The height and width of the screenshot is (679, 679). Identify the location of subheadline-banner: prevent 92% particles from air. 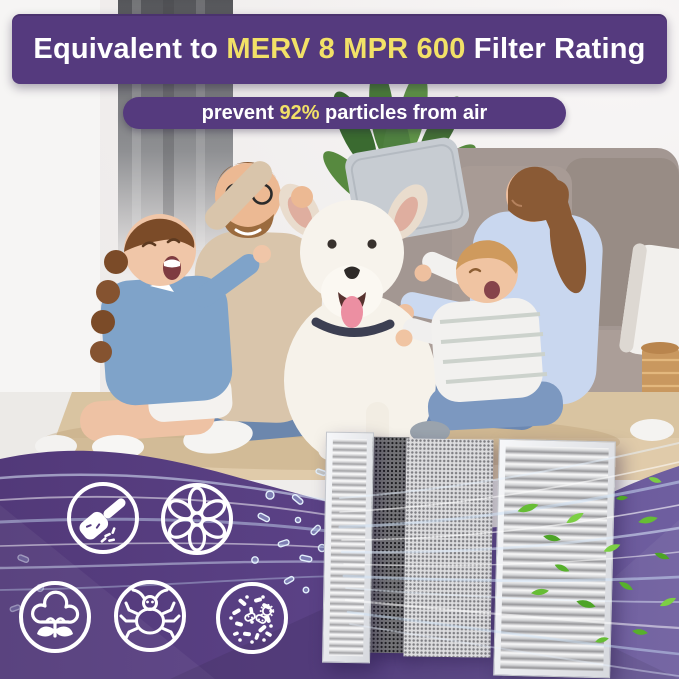
(344, 113).